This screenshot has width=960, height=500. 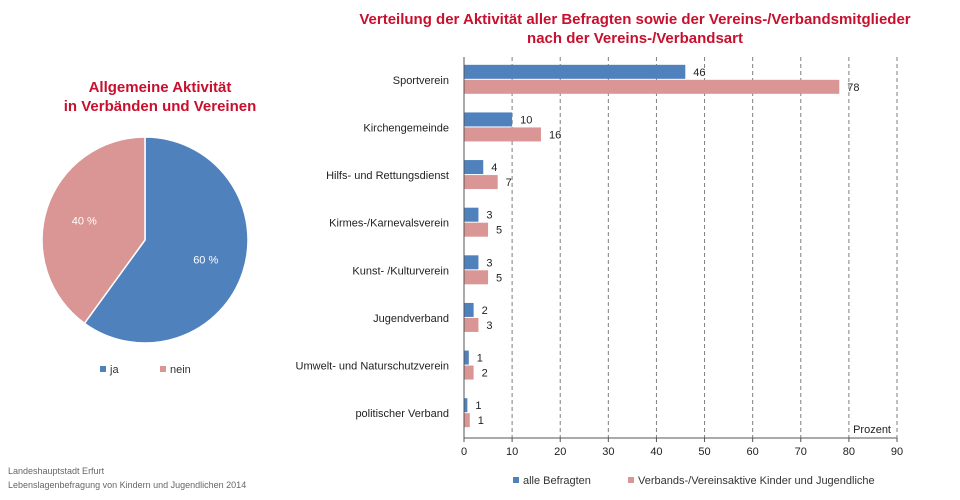 What do you see at coordinates (400, 271) in the screenshot?
I see `category-label: Kunst- /Kulturverein` at bounding box center [400, 271].